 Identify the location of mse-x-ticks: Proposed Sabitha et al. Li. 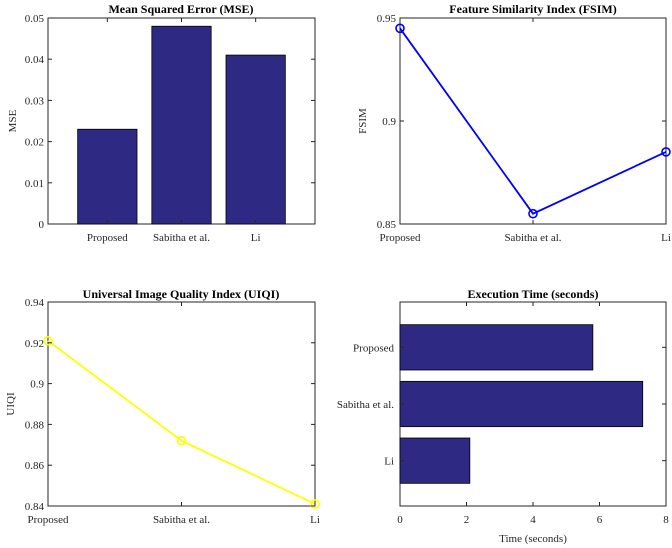
(174, 131).